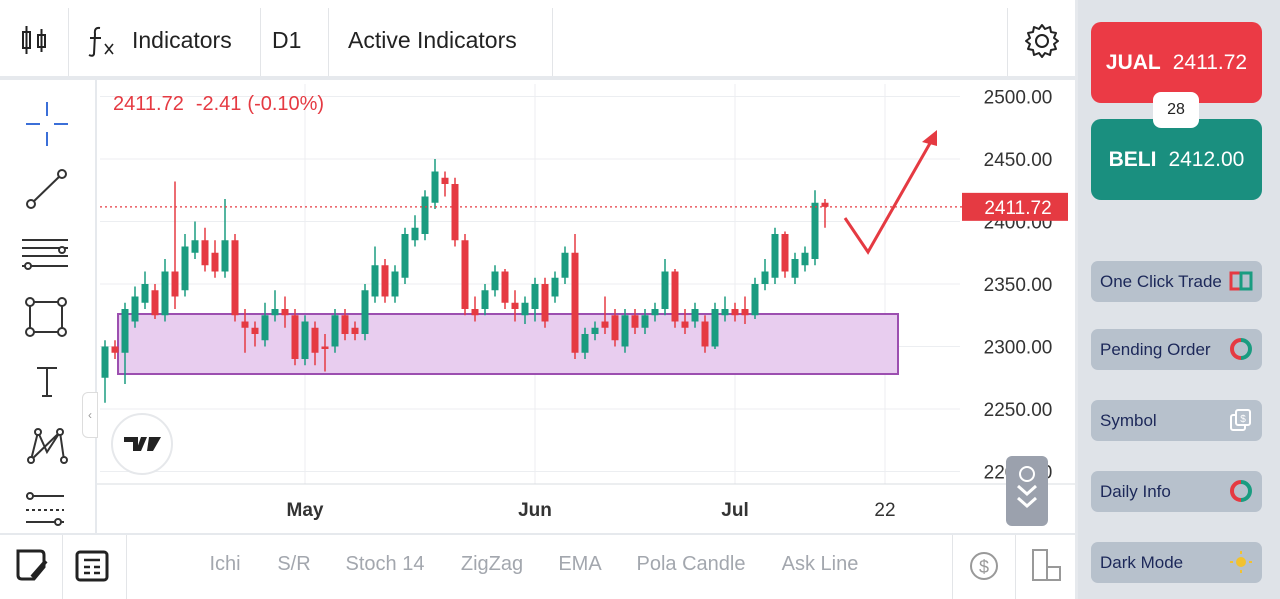 The height and width of the screenshot is (599, 1280). Describe the element at coordinates (1161, 281) in the screenshot. I see `button-label: One Click Trade` at that location.